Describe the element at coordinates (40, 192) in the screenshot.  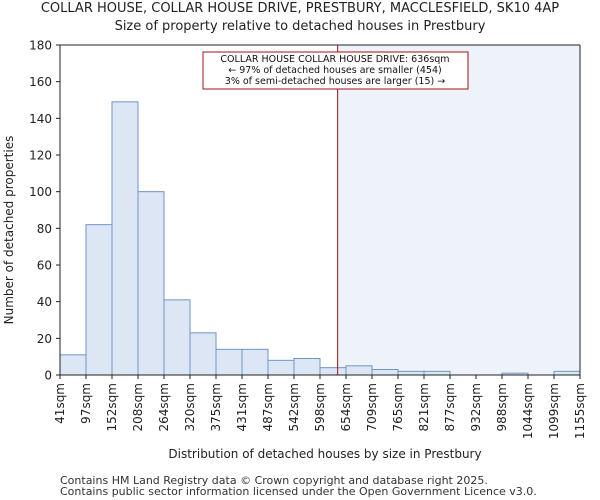
I see `y-tick-label: 100` at that location.